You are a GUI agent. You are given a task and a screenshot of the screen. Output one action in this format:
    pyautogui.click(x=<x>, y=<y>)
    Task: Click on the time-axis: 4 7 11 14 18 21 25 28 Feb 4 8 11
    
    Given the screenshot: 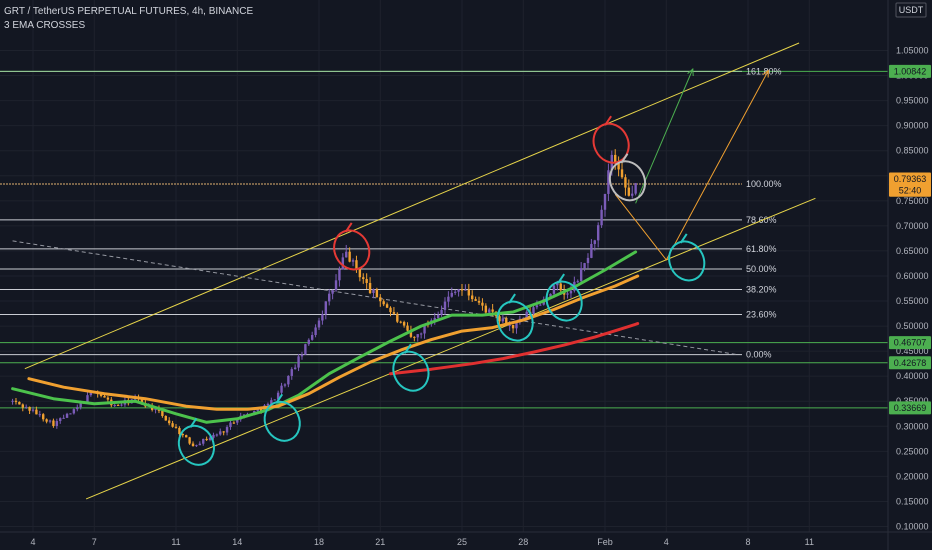 What is the action you would take?
    pyautogui.click(x=421, y=542)
    